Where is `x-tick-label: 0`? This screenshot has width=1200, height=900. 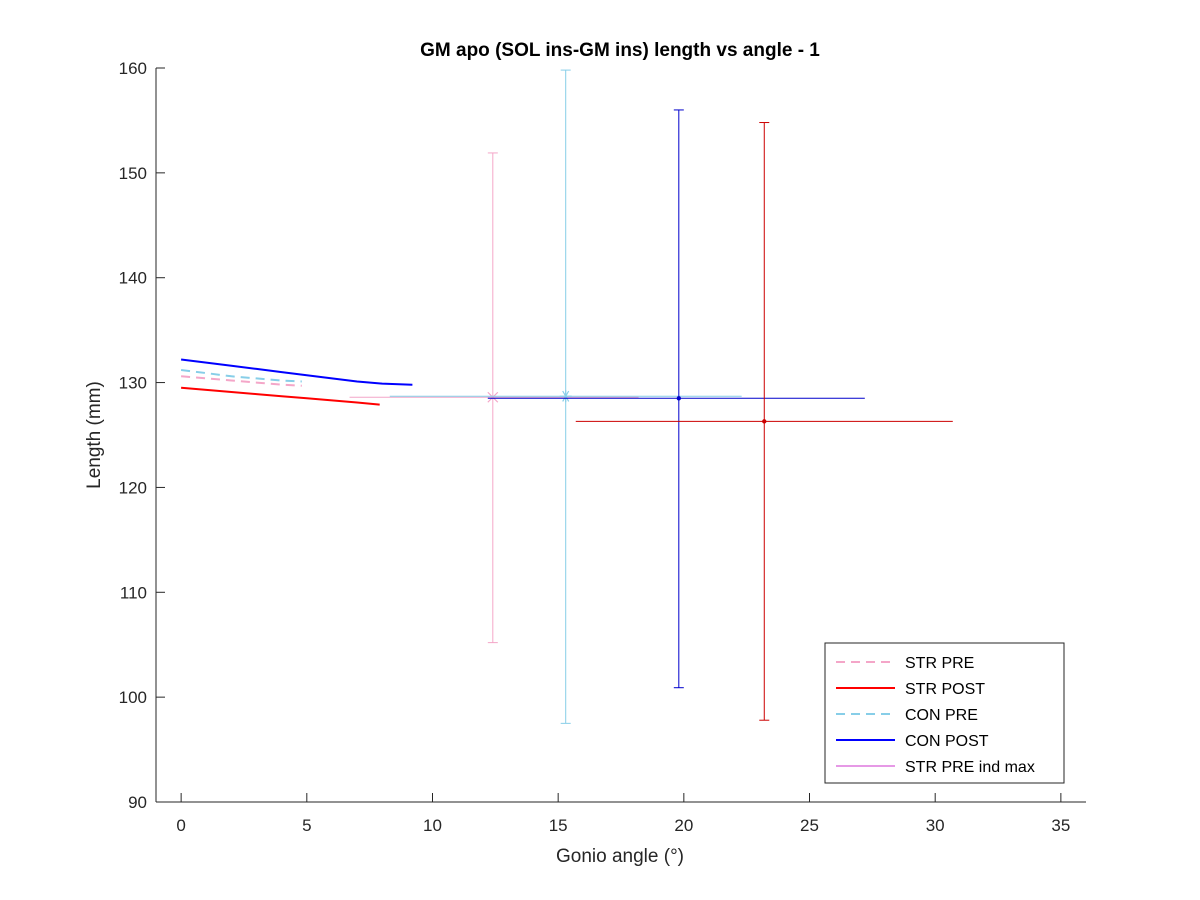 x-tick-label: 0 is located at coordinates (180, 825).